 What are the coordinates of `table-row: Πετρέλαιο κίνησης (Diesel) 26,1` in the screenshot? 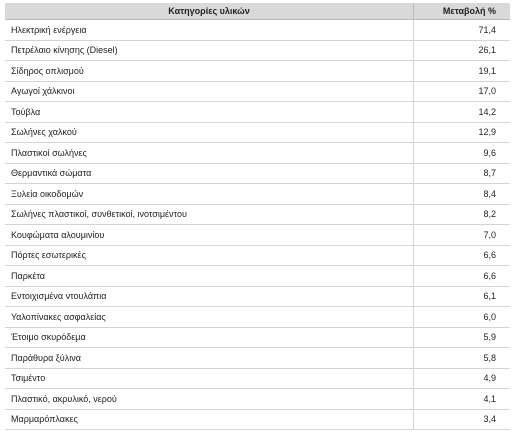 It's located at (257, 50).